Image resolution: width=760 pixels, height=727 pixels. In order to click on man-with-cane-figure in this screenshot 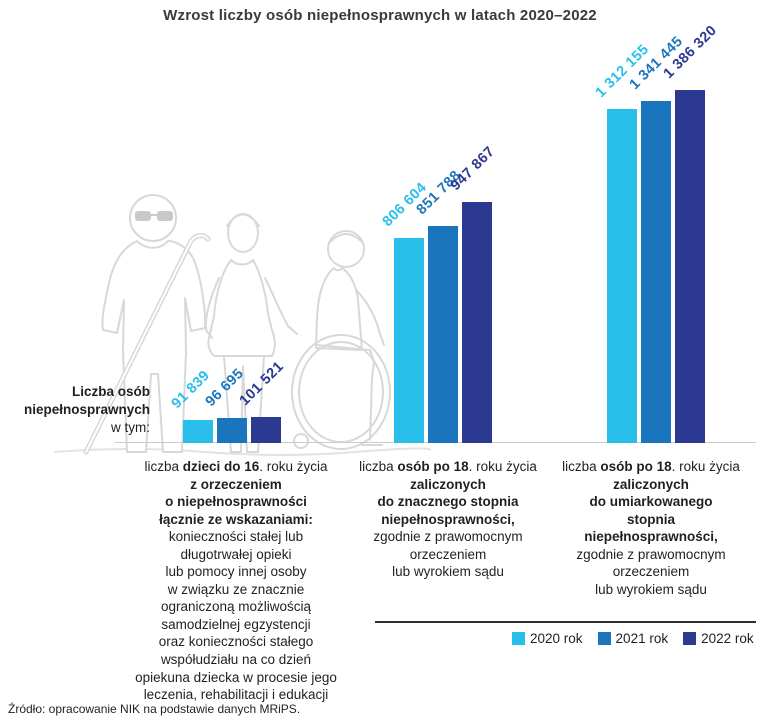, I will do `click(147, 324)`.